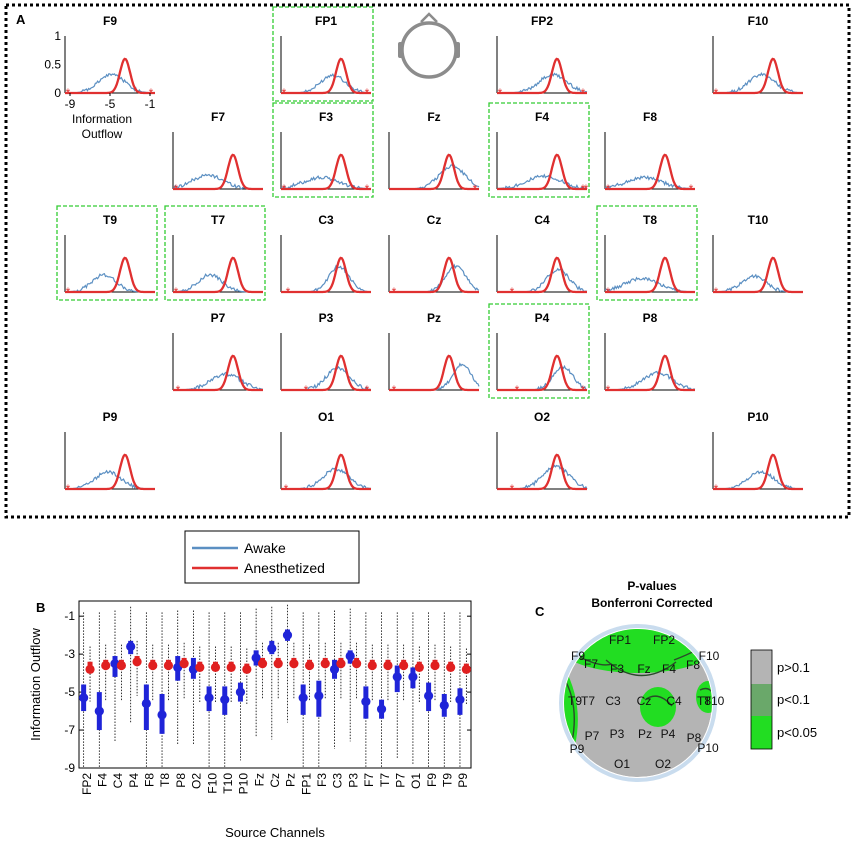 The image size is (856, 861). I want to click on legend-box, so click(272, 557).